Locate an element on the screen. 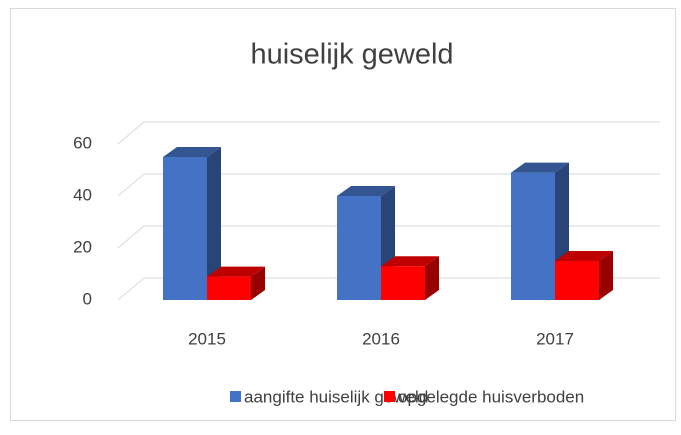 The height and width of the screenshot is (435, 681). x-tick-label: 2017 is located at coordinates (555, 338).